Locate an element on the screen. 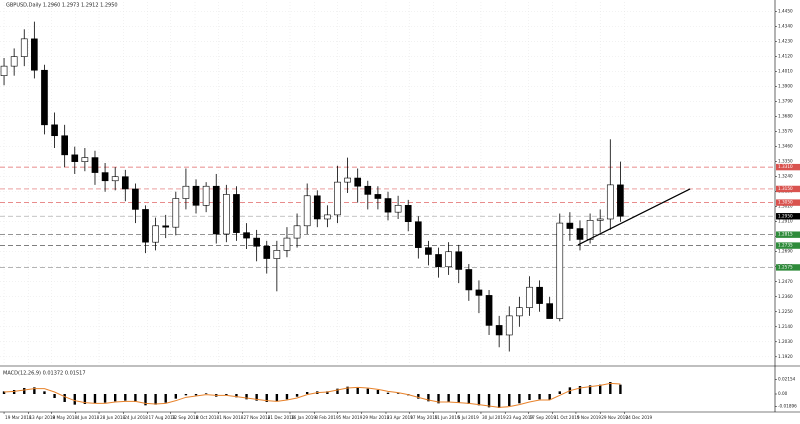 Image resolution: width=800 pixels, height=424 pixels. y-tick-label: 1.2250 is located at coordinates (785, 311).